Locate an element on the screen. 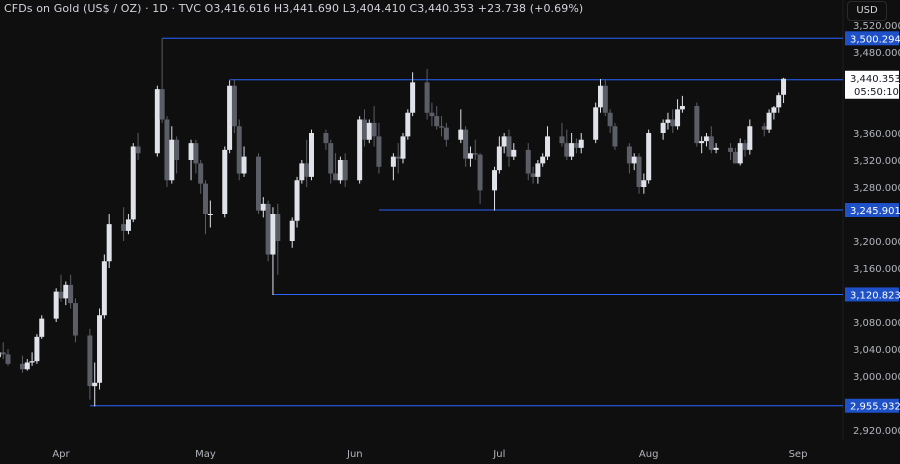  symbol-title: CFDs on Gold (US$ / OZ) · 1D · TVC is located at coordinates (102, 8).